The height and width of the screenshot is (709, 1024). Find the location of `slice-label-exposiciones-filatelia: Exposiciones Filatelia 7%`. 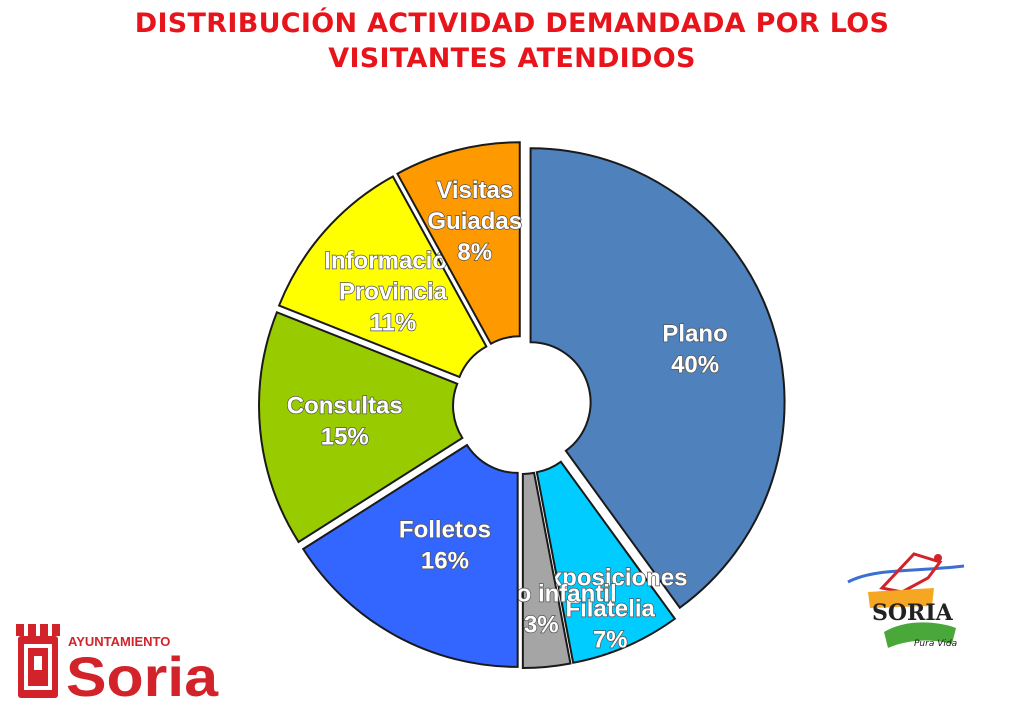

slice-label-exposiciones-filatelia: Exposiciones Filatelia 7% is located at coordinates (610, 609).